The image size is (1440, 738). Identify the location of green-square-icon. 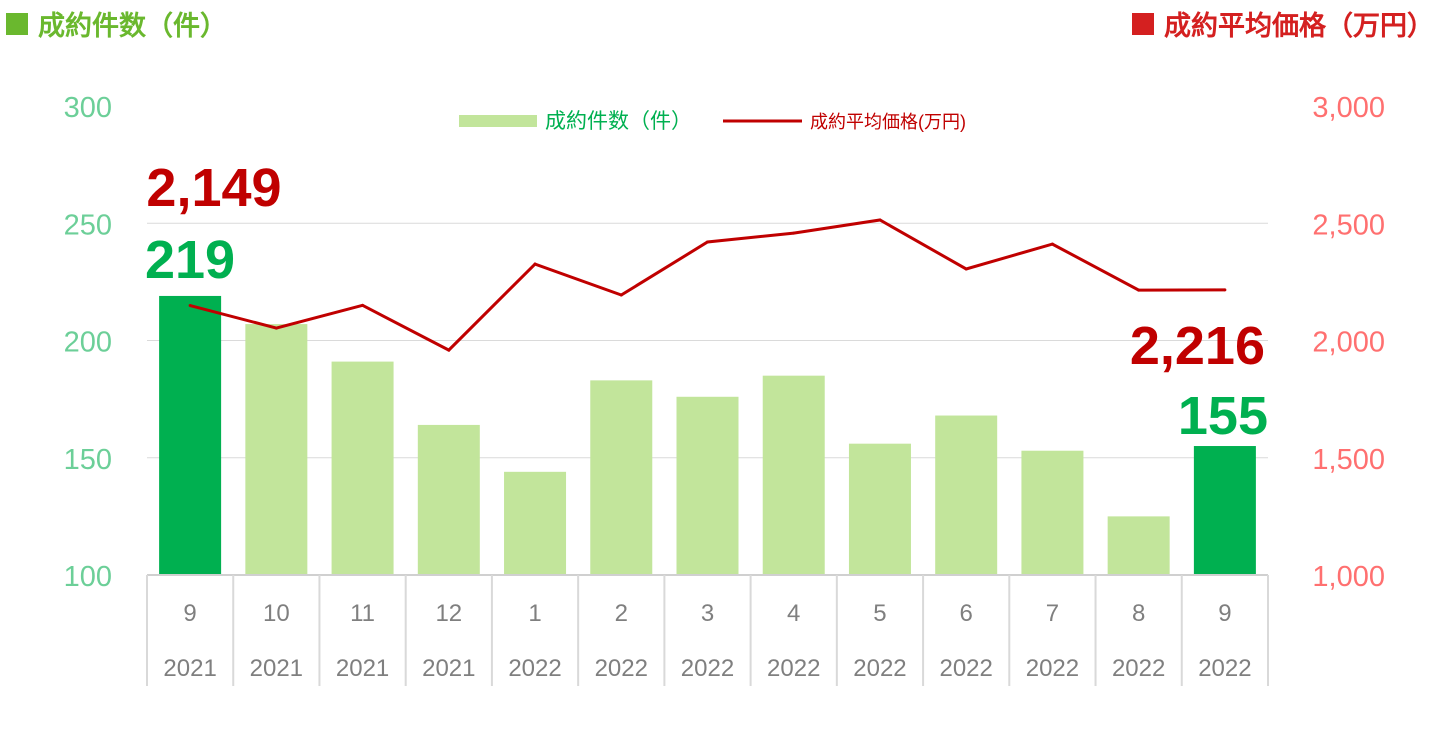
(17, 23).